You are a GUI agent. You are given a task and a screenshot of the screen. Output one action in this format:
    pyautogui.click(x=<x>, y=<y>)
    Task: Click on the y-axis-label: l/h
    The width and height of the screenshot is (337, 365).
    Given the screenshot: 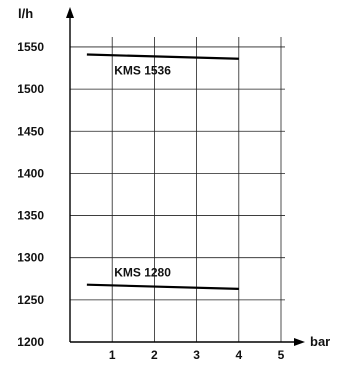 What is the action you would take?
    pyautogui.click(x=25, y=13)
    